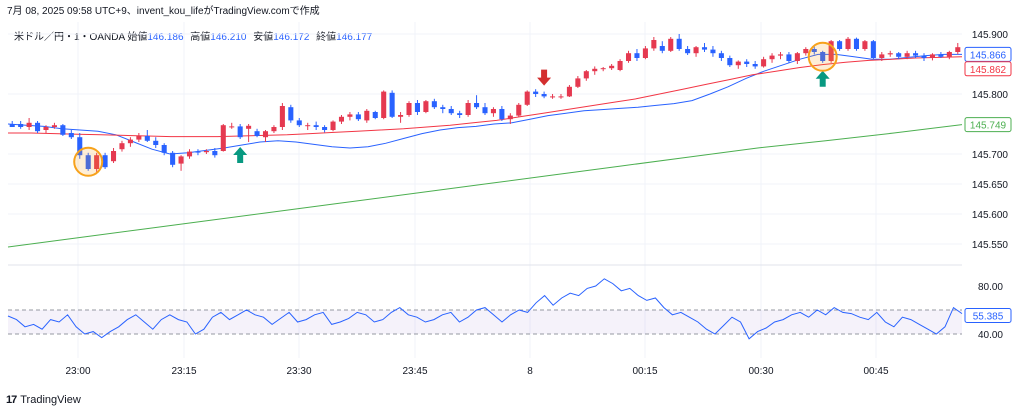  What do you see at coordinates (760, 371) in the screenshot?
I see `time-axis-tick: 00:30` at bounding box center [760, 371].